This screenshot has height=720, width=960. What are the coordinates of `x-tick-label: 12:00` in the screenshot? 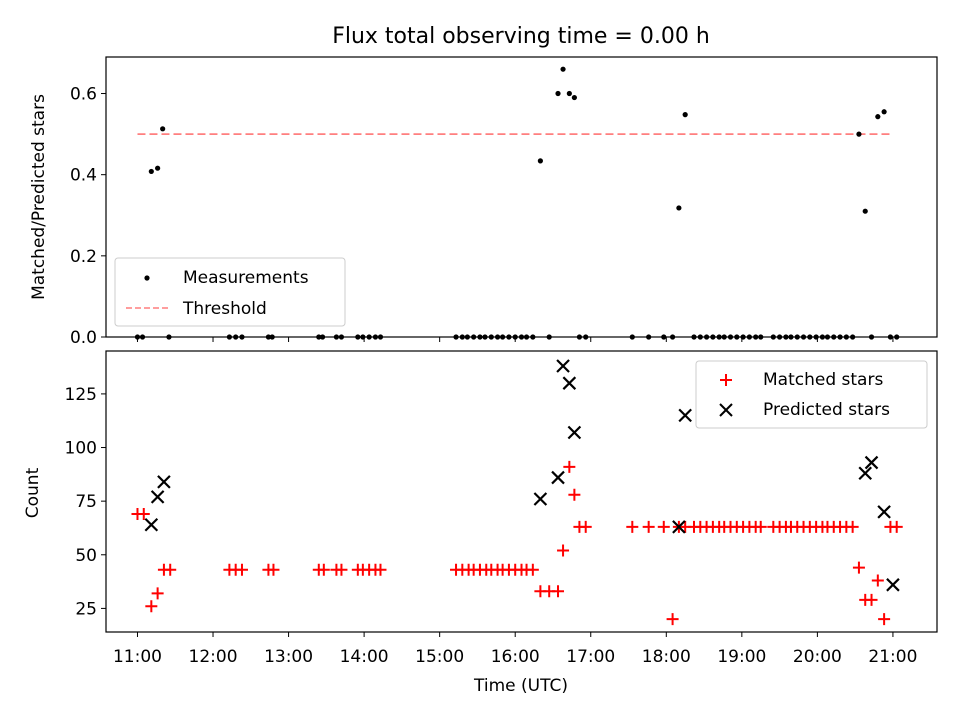 It's located at (213, 657).